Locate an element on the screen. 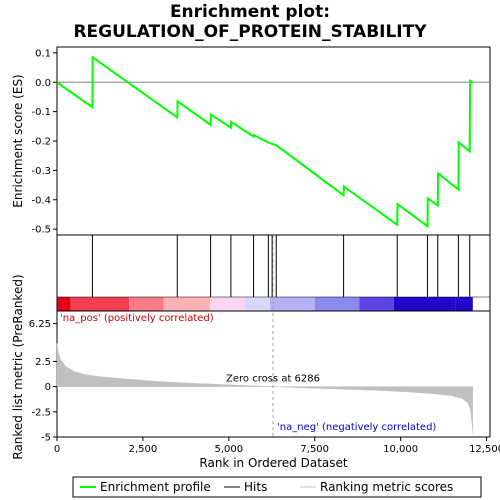 The image size is (500, 500). metric-xtick-label: 2,500 is located at coordinates (143, 449).